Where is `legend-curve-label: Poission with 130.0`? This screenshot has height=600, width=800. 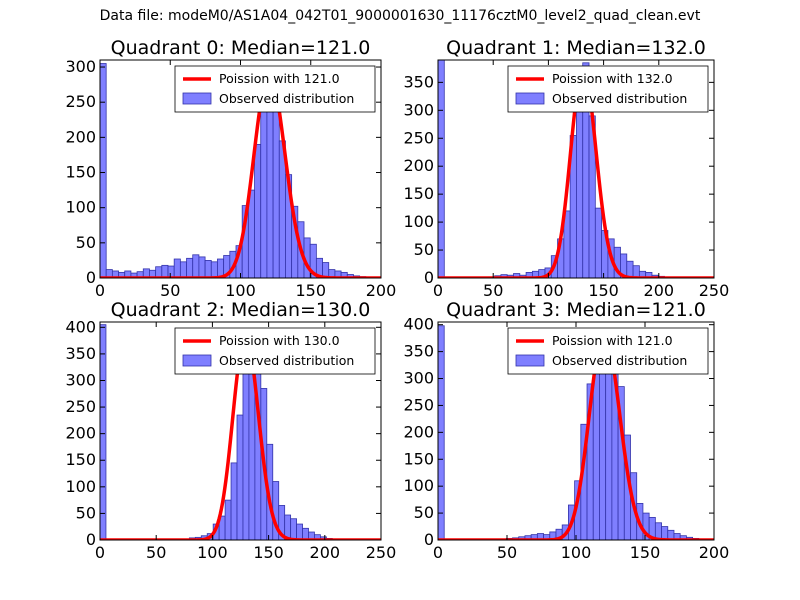 legend-curve-label: Poission with 130.0 is located at coordinates (279, 340).